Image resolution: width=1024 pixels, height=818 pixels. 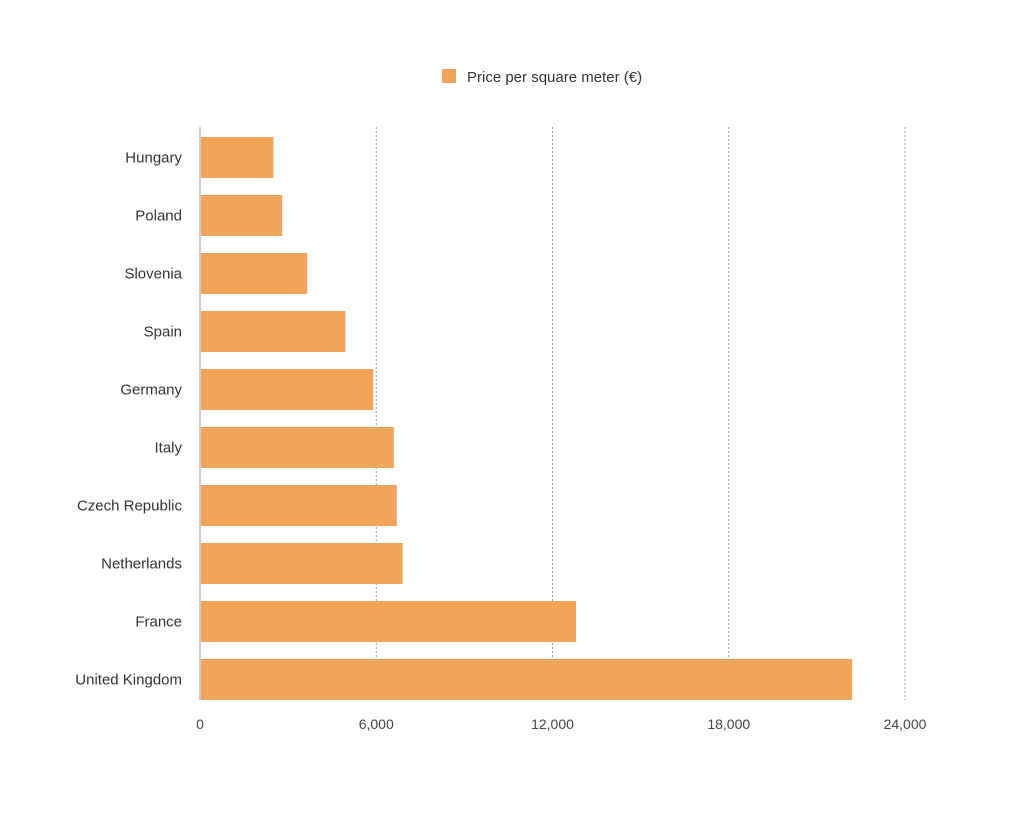 I want to click on category-label: Netherlands, so click(x=141, y=564).